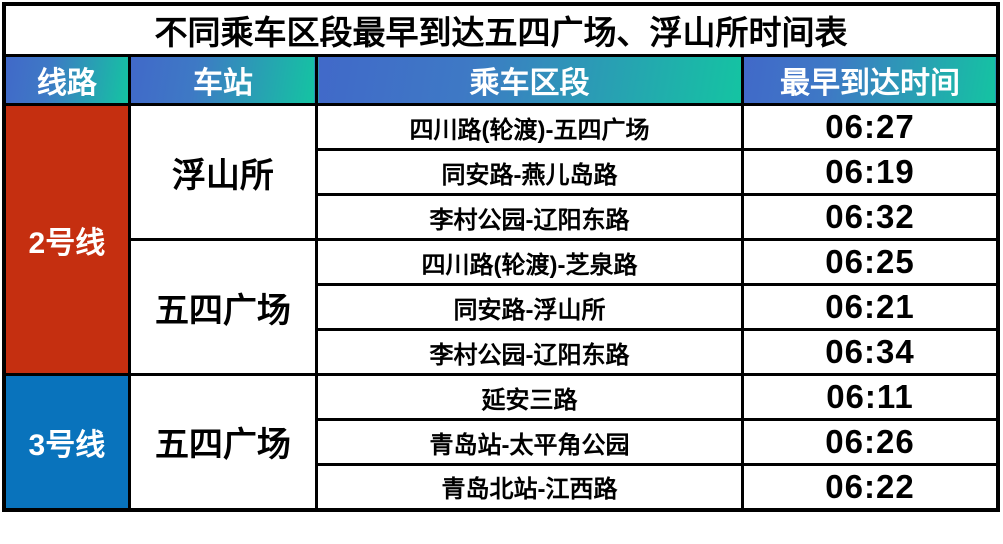 This screenshot has height=544, width=1003. Describe the element at coordinates (870, 127) in the screenshot. I see `time-cell: 06:27` at that location.